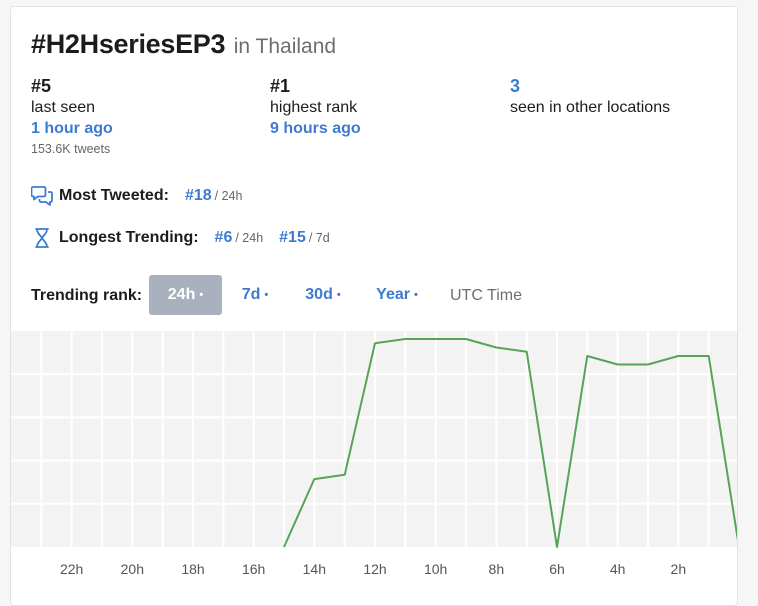  Describe the element at coordinates (63, 107) in the screenshot. I see `last-seen-label: last seen` at that location.